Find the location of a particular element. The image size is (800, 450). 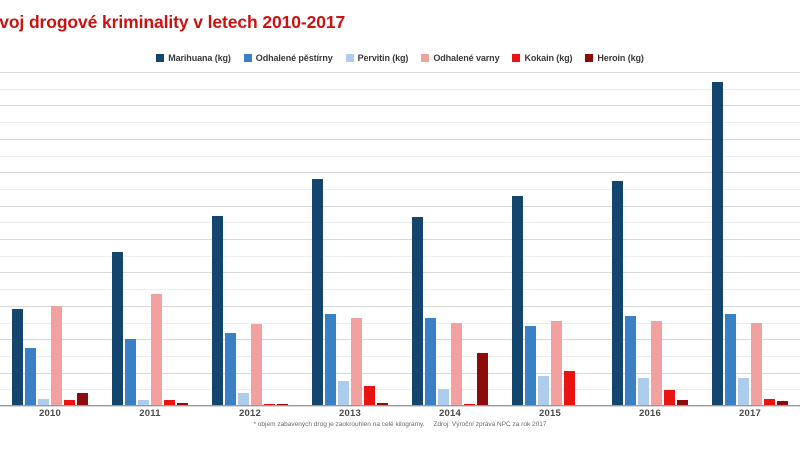

bar-group-2017 is located at coordinates (750, 239).